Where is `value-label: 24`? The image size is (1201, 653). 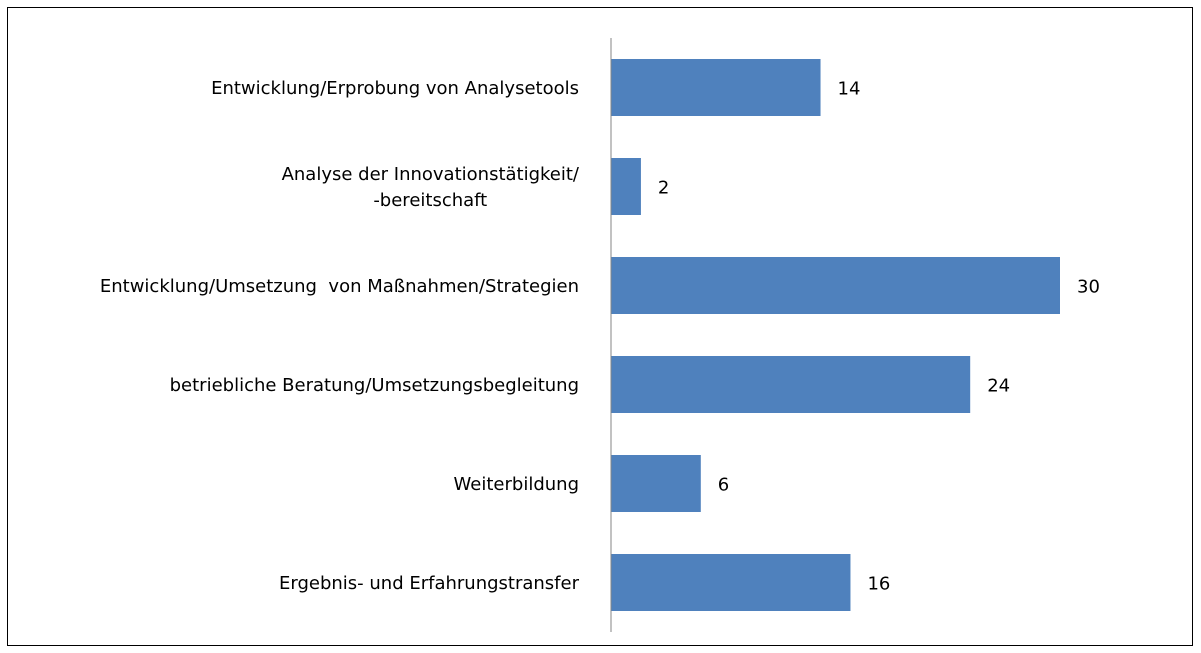 value-label: 24 is located at coordinates (998, 386).